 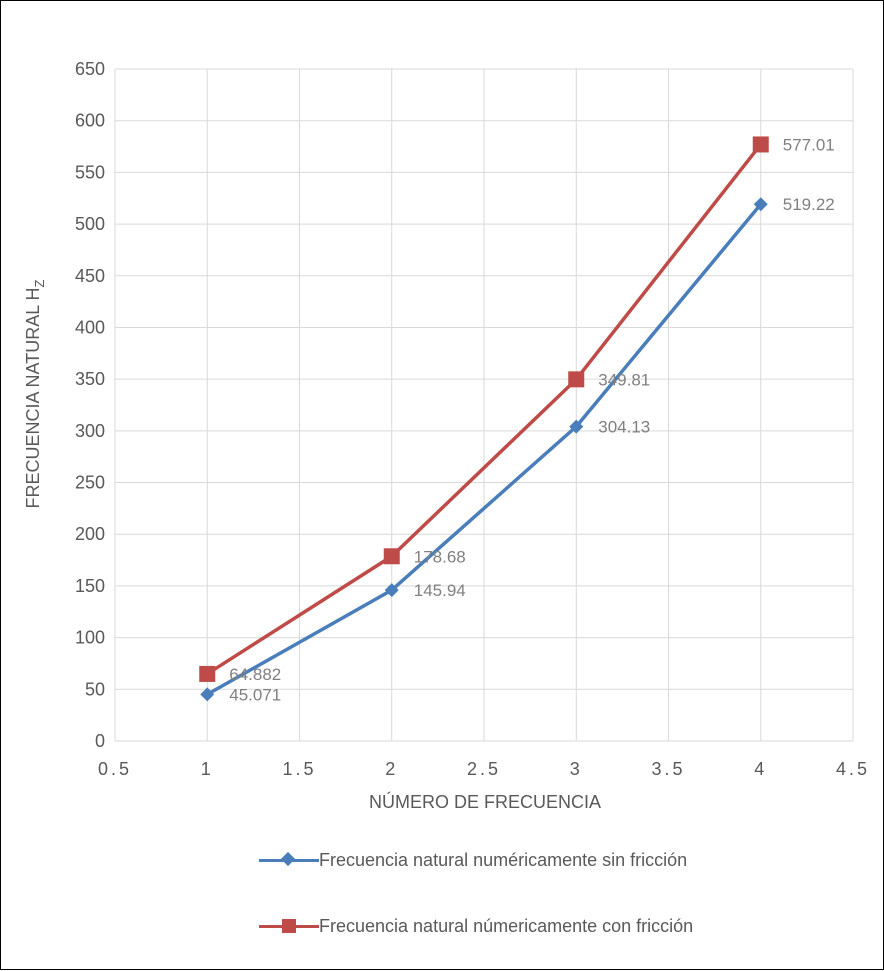 What do you see at coordinates (90, 586) in the screenshot?
I see `y-tick-label: 150` at bounding box center [90, 586].